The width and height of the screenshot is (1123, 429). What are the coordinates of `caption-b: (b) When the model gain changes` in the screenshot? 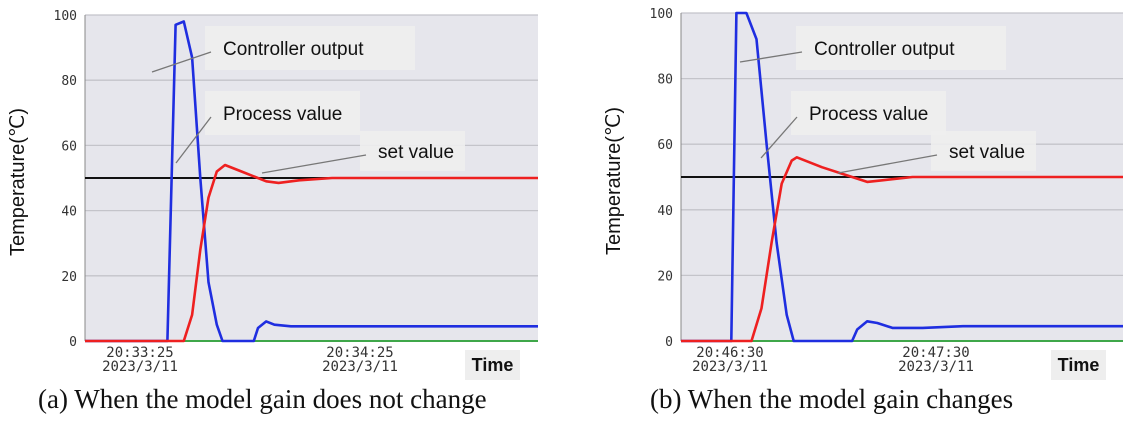 It's located at (832, 399).